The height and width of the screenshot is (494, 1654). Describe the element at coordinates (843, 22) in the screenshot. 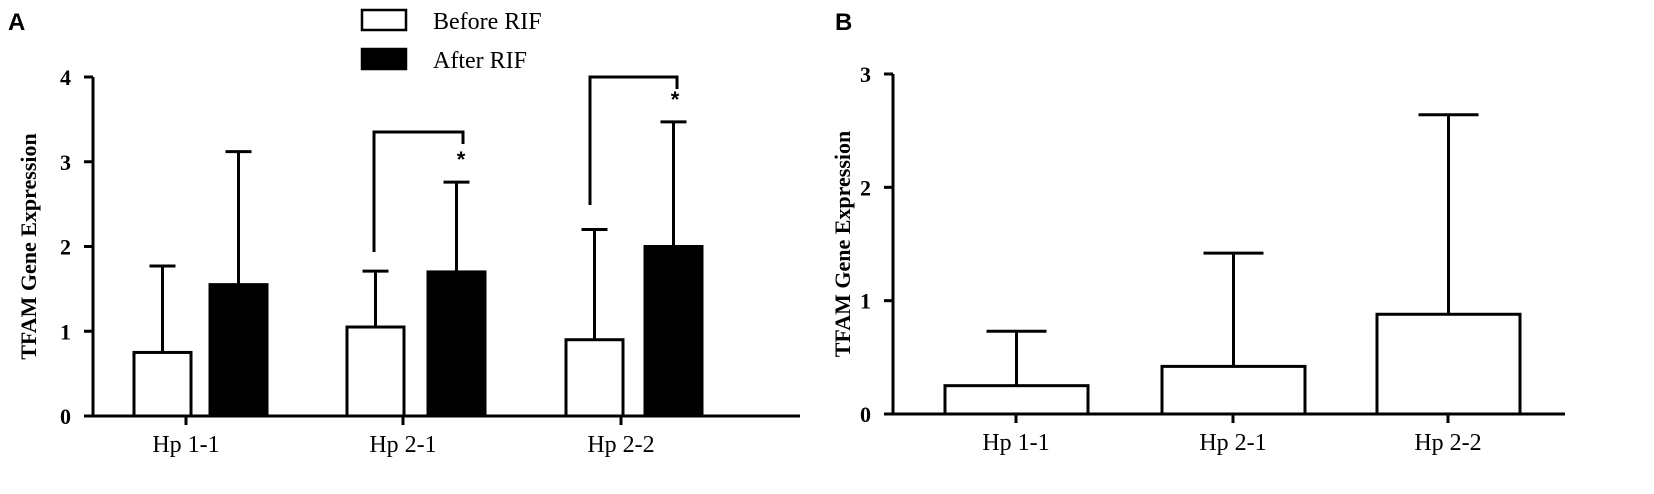

I see `panel-letter: B` at that location.